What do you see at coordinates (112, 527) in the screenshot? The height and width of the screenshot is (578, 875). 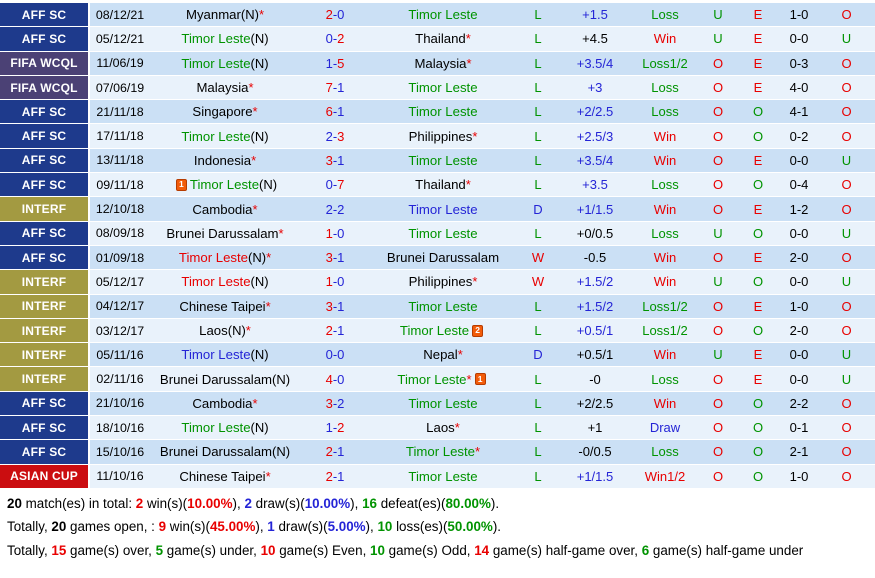 I see `summary-text: games open, :` at bounding box center [112, 527].